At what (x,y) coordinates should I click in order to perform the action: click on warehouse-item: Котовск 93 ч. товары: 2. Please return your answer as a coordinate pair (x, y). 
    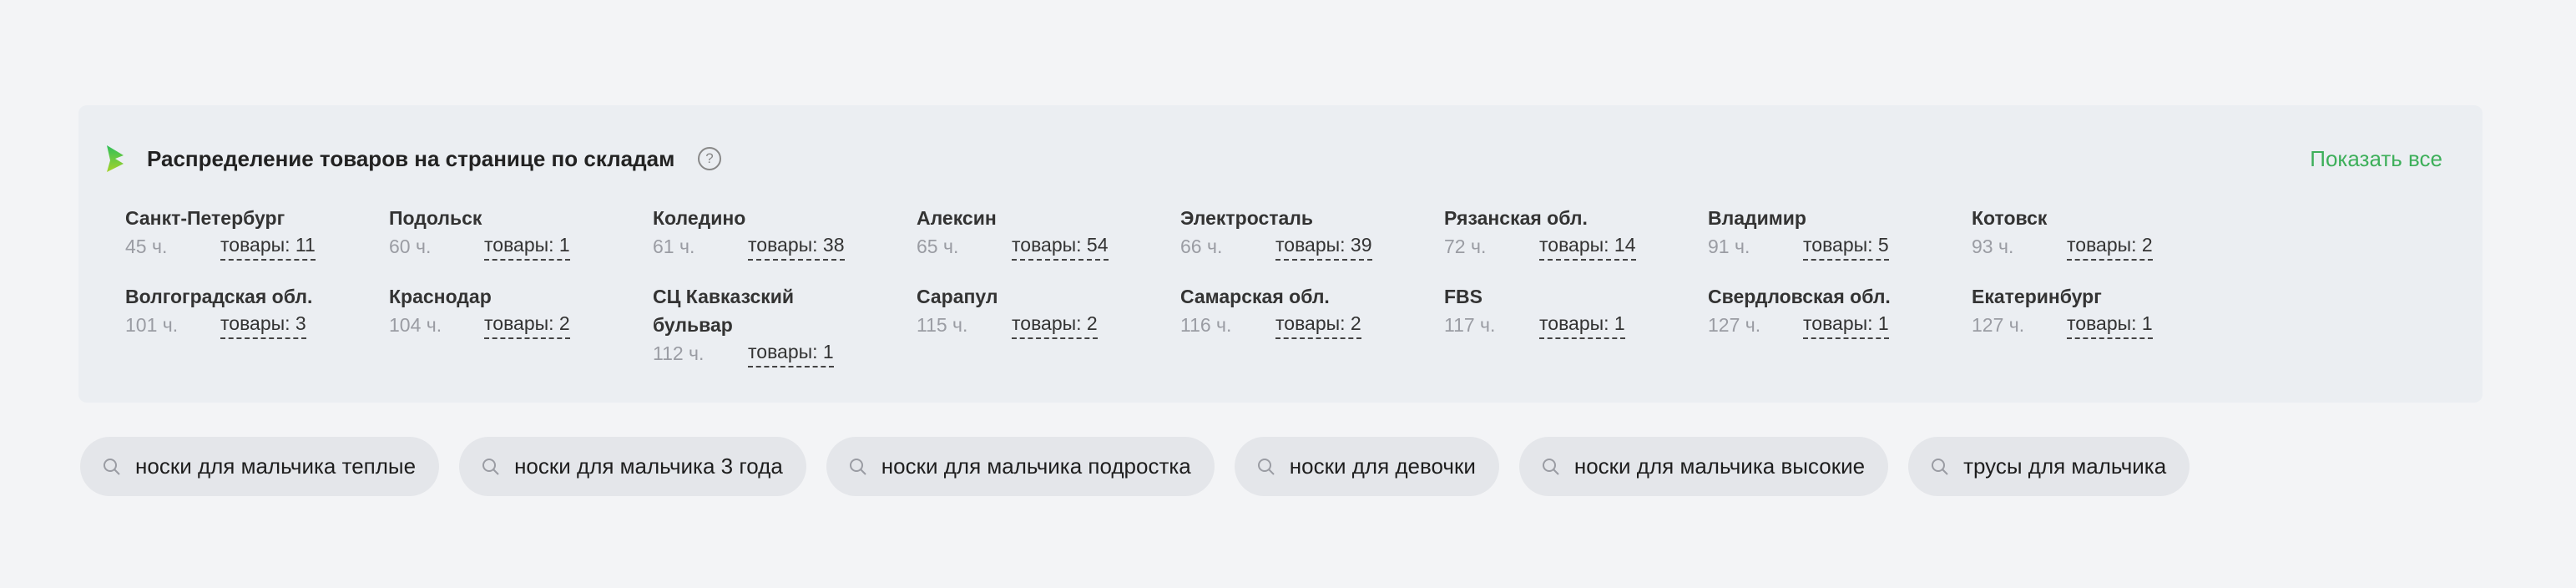
    Looking at the image, I should click on (2097, 232).